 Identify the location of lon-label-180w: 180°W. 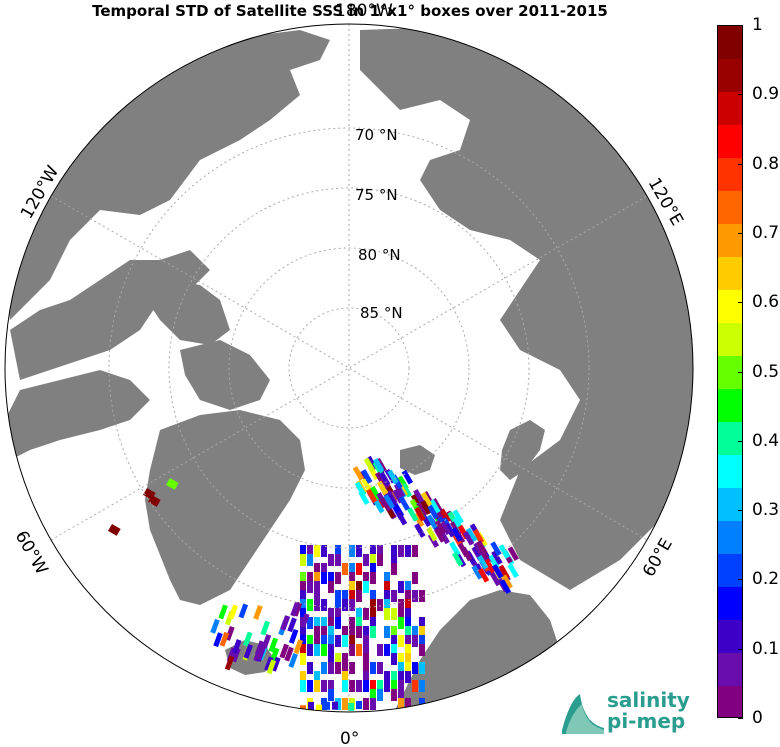
(364, 11).